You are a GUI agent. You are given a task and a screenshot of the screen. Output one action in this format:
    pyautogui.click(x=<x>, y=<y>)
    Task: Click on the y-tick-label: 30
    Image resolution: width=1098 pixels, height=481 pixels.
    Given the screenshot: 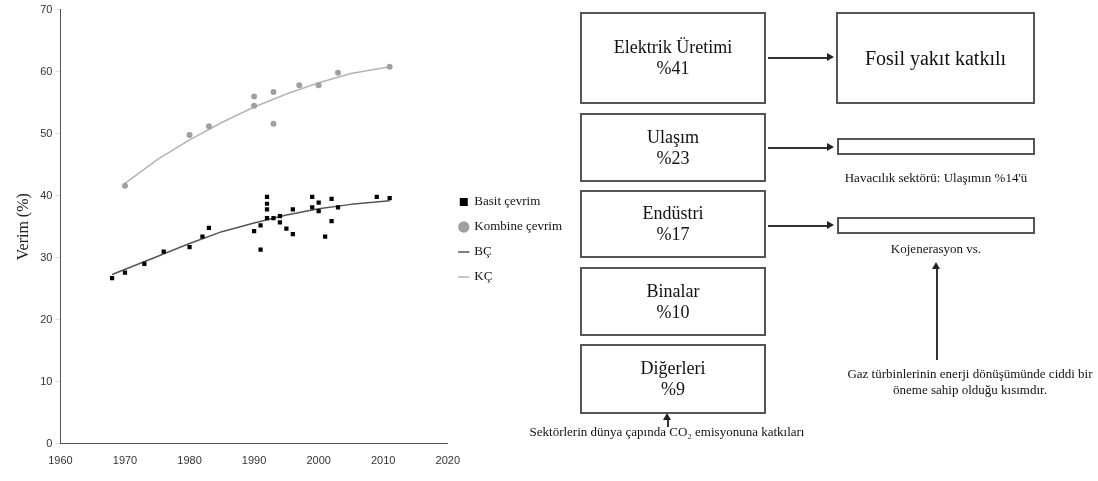 What is the action you would take?
    pyautogui.click(x=46, y=256)
    